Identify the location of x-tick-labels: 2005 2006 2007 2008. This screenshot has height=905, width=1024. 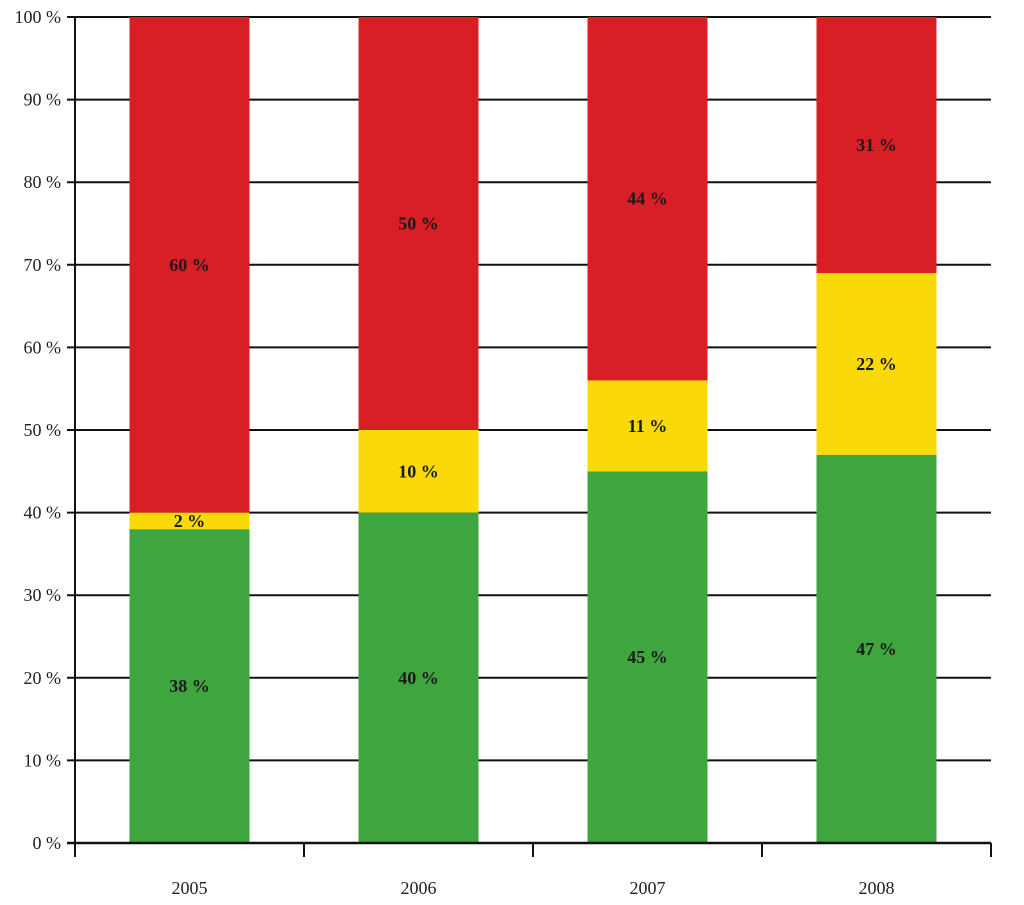
(533, 888).